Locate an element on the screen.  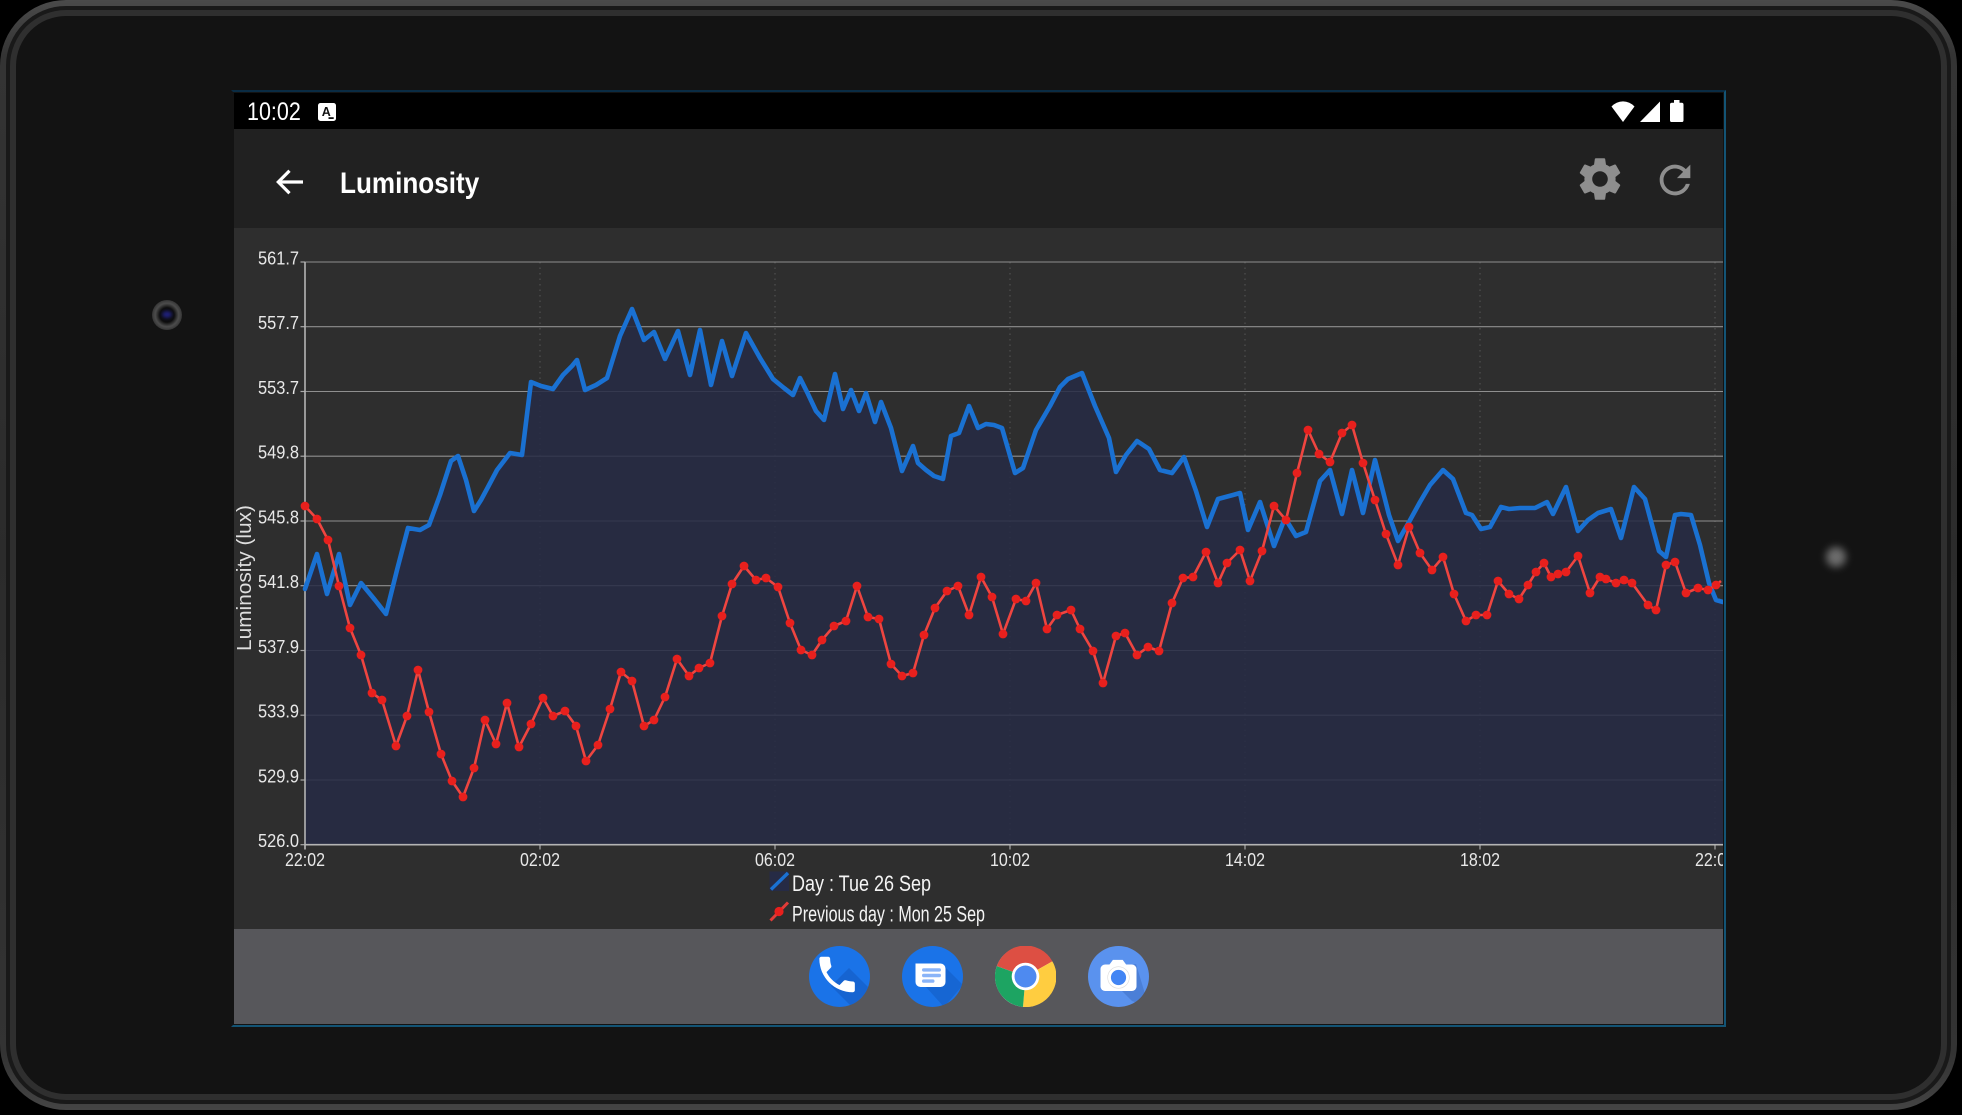
svg-text: 541.8 is located at coordinates (278, 581).